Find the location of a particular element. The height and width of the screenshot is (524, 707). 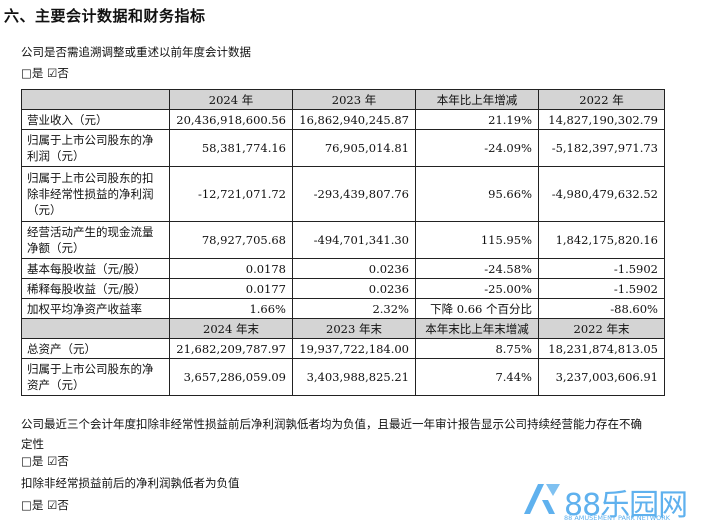

table-header: 2024 年末 2023 年末 本年末比上年末增减 2022 年末 is located at coordinates (343, 328).